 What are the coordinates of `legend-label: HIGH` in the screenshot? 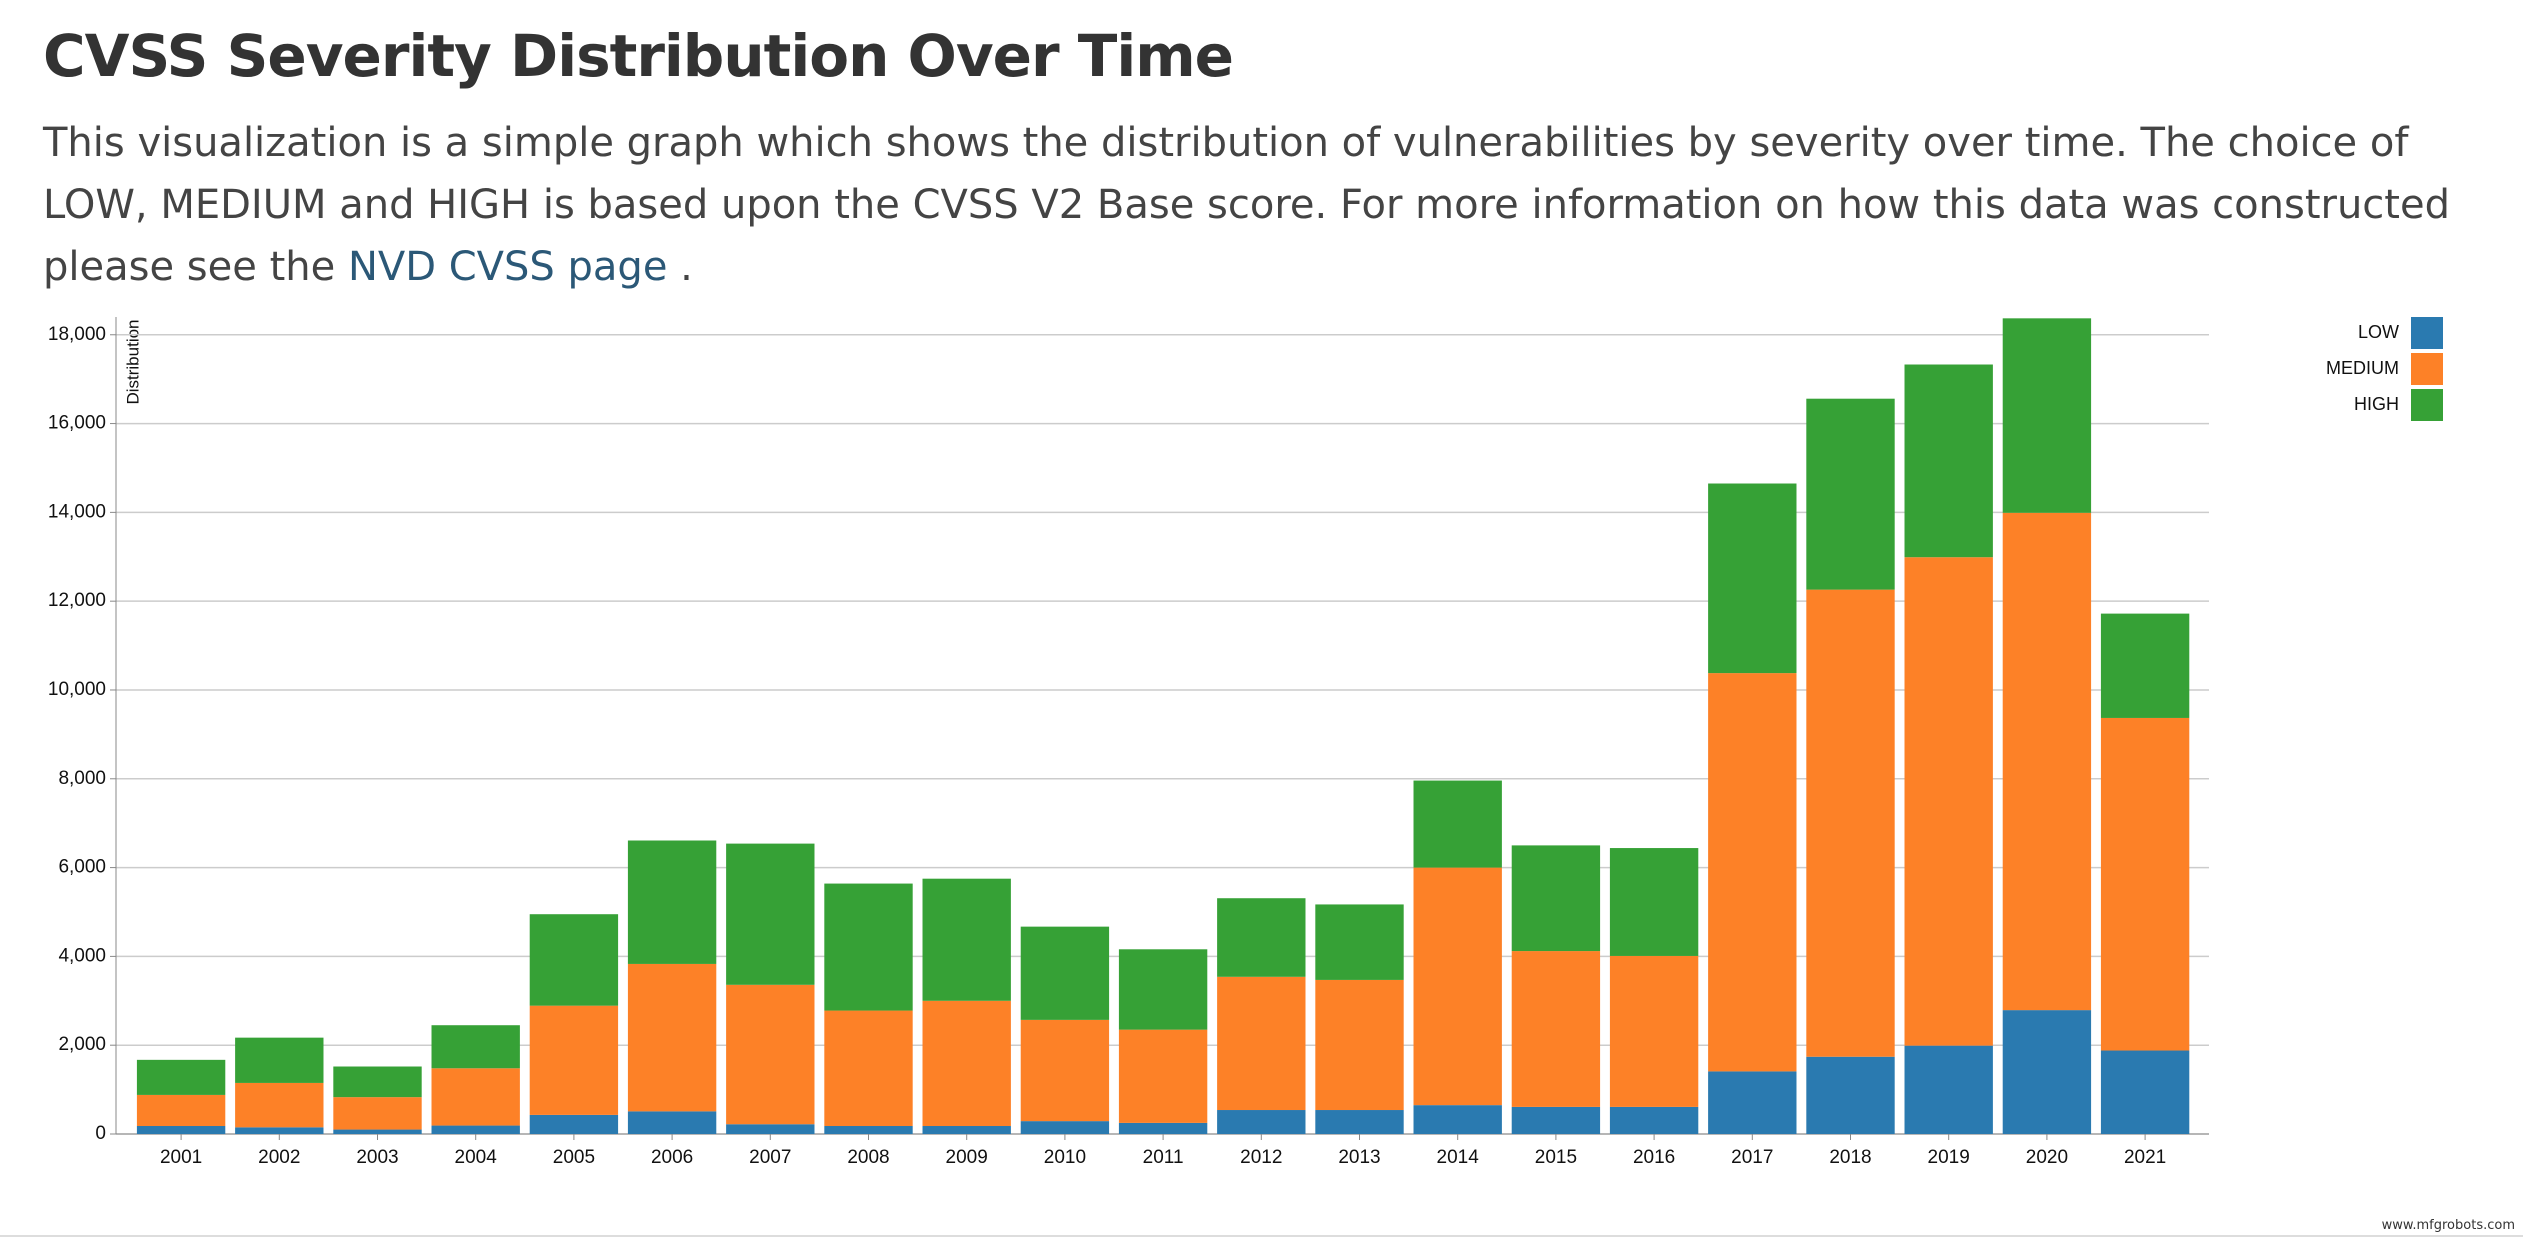 It's located at (2376, 404).